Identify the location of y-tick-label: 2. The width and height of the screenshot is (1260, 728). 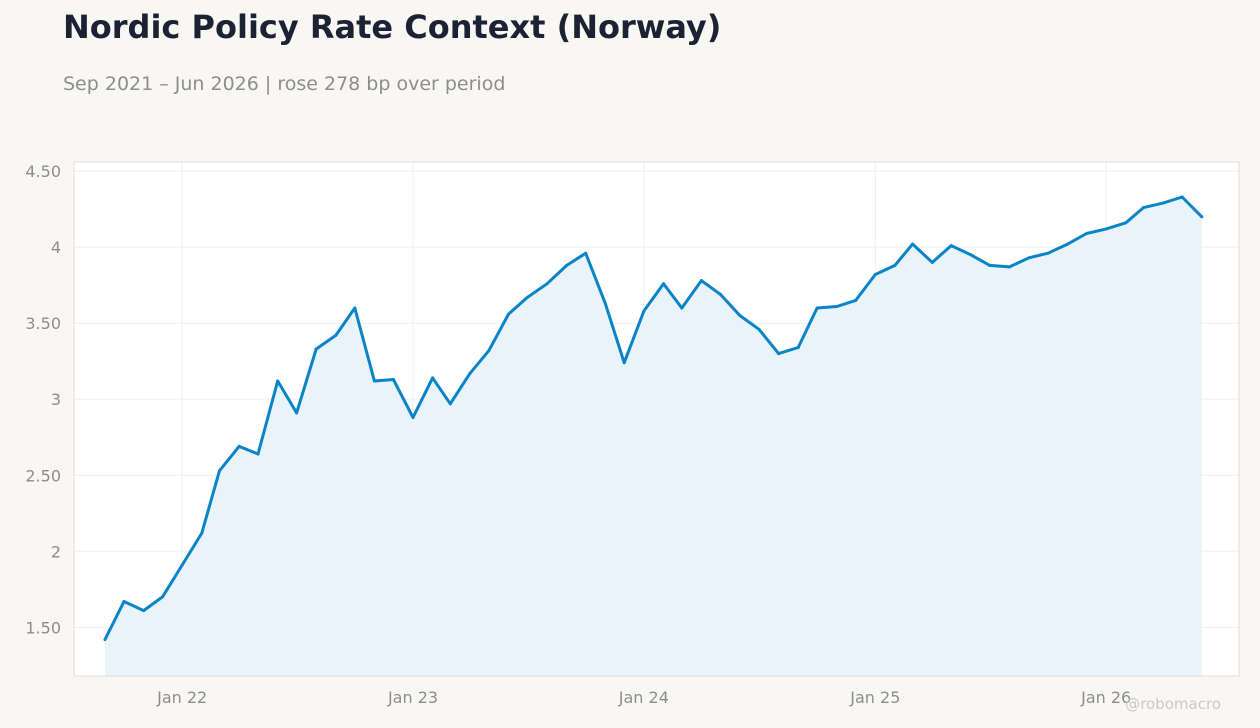
(56, 551).